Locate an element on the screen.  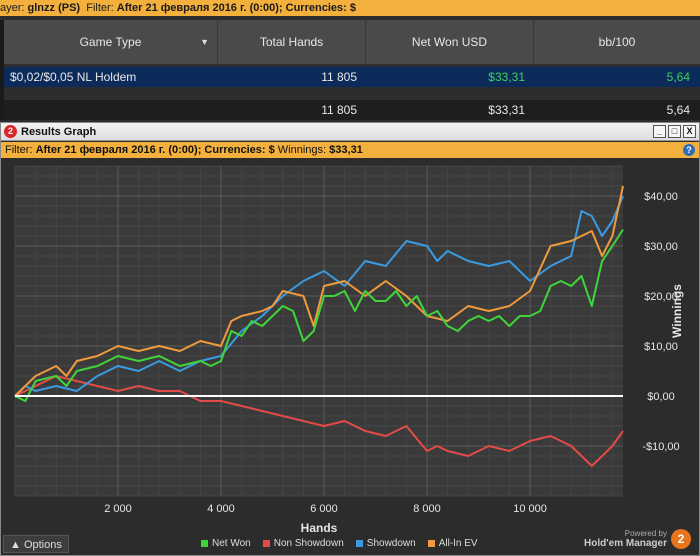
player-prefix: ayer: is located at coordinates (12, 8).